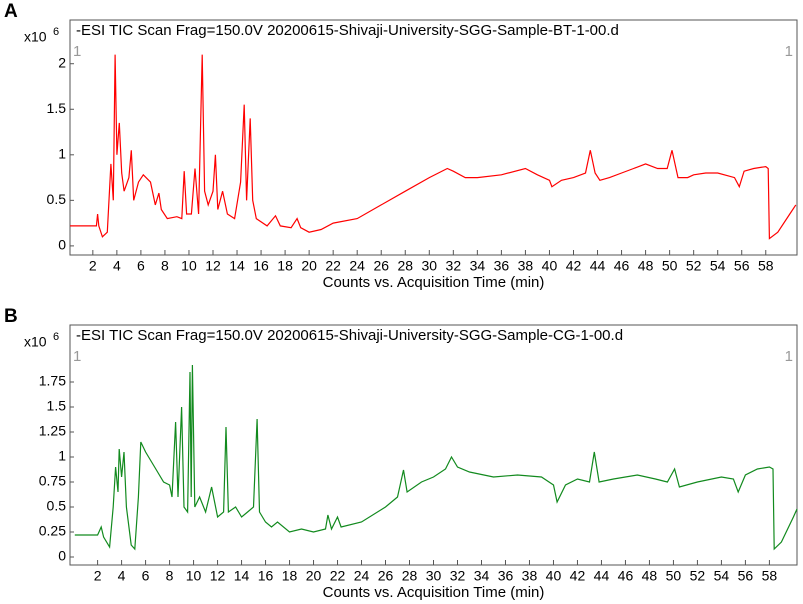 The height and width of the screenshot is (604, 803). What do you see at coordinates (52, 481) in the screenshot?
I see `y-tick-label: 0.75` at bounding box center [52, 481].